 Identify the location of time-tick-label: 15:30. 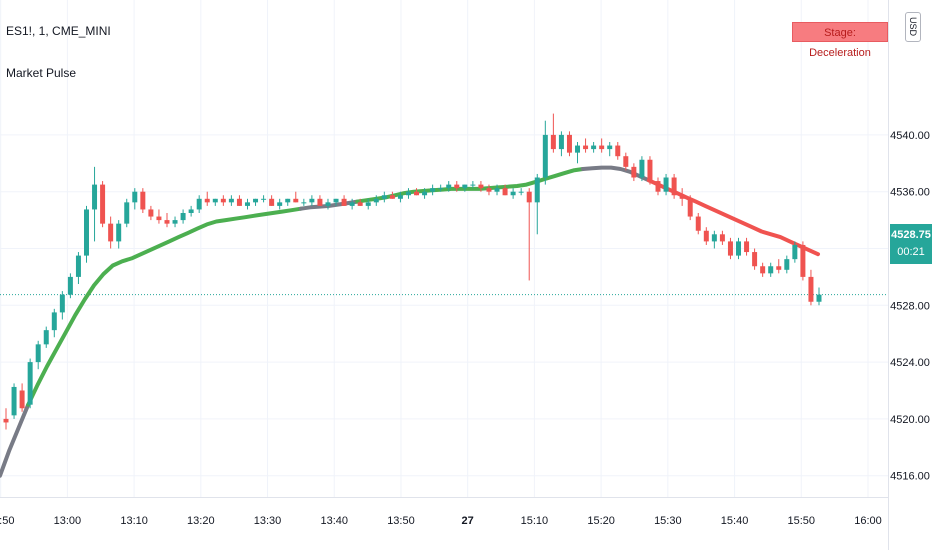
(668, 521).